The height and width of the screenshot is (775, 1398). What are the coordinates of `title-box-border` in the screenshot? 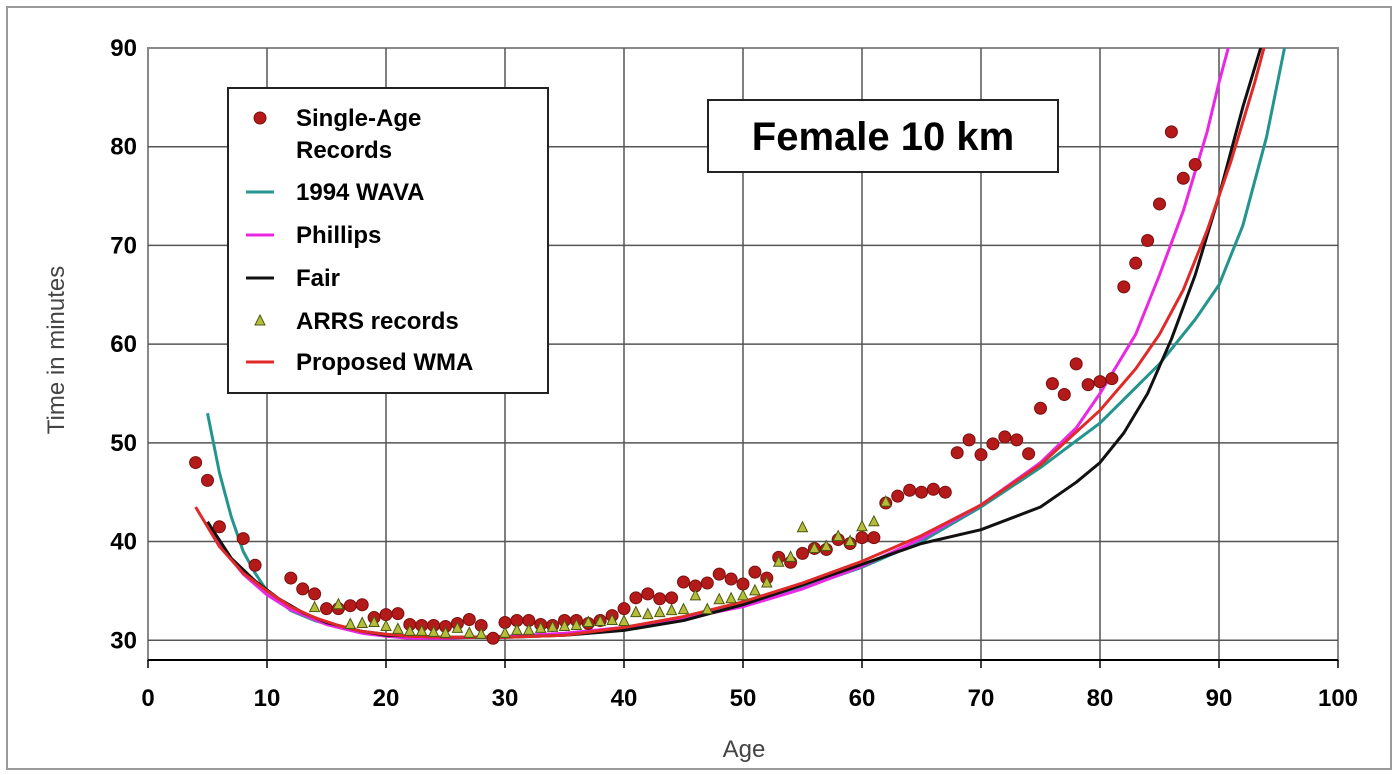 It's located at (883, 136).